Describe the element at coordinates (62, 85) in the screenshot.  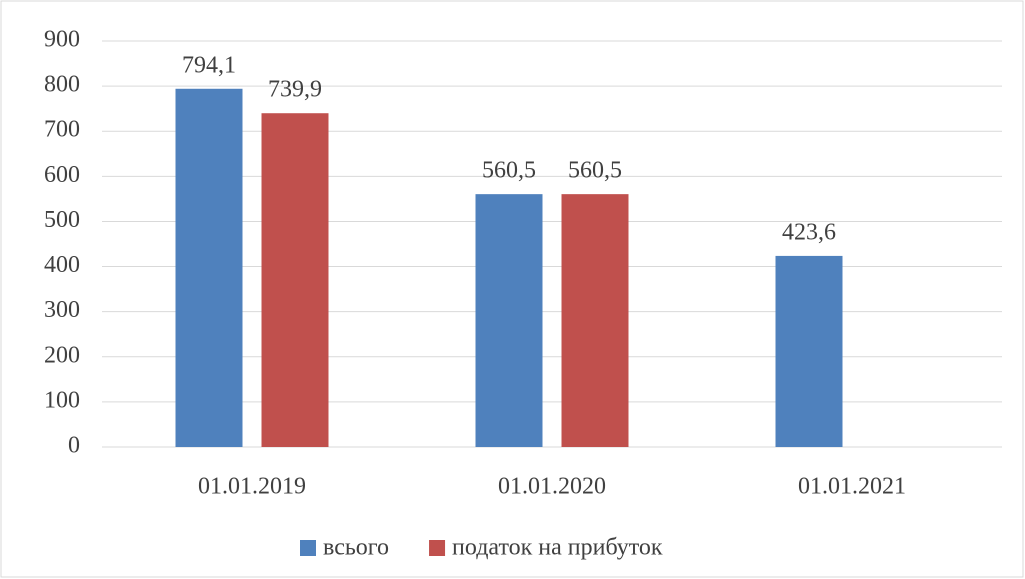
I see `y-tick-label: 800` at that location.